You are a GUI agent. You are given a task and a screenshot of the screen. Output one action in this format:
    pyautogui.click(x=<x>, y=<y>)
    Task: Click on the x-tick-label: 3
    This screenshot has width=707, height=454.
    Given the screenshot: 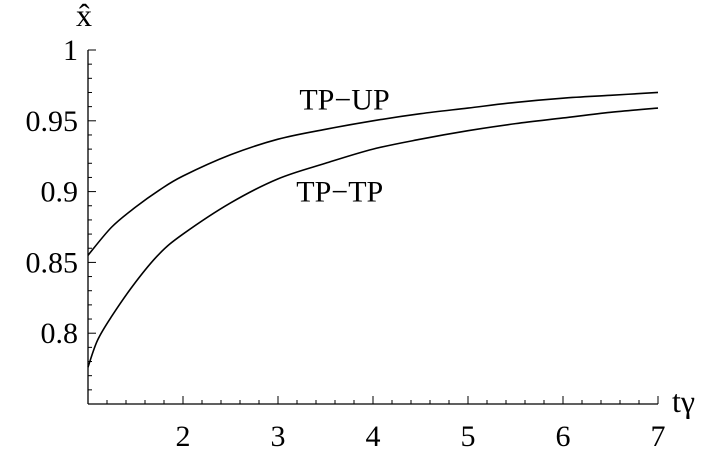 What is the action you would take?
    pyautogui.click(x=278, y=436)
    